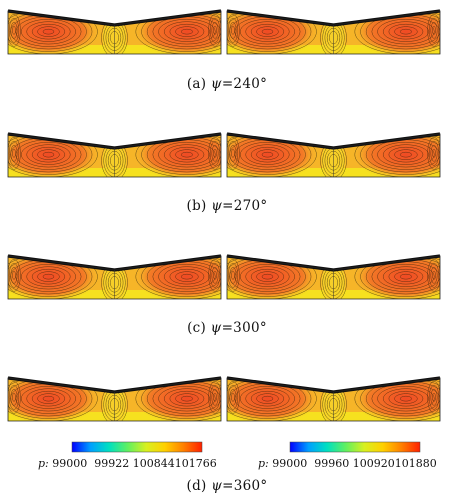 The image size is (454, 501). What do you see at coordinates (196, 206) in the screenshot?
I see `caption-label: (b)` at bounding box center [196, 206].